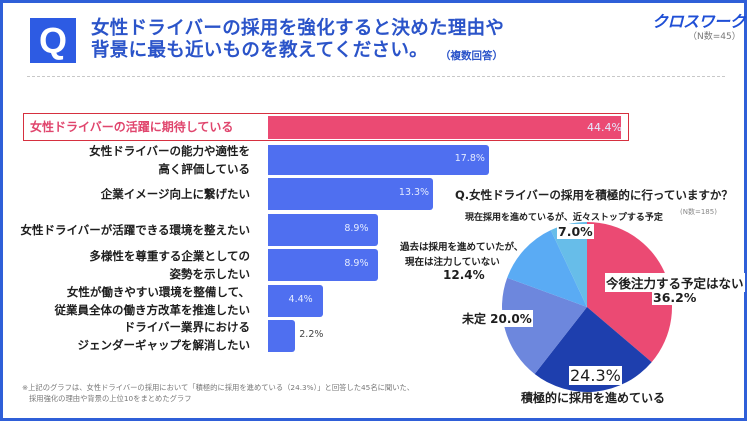  Describe the element at coordinates (462, 247) in the screenshot. I see `pie-label-past-line1: 過去は採用を進めていたが、` at that location.